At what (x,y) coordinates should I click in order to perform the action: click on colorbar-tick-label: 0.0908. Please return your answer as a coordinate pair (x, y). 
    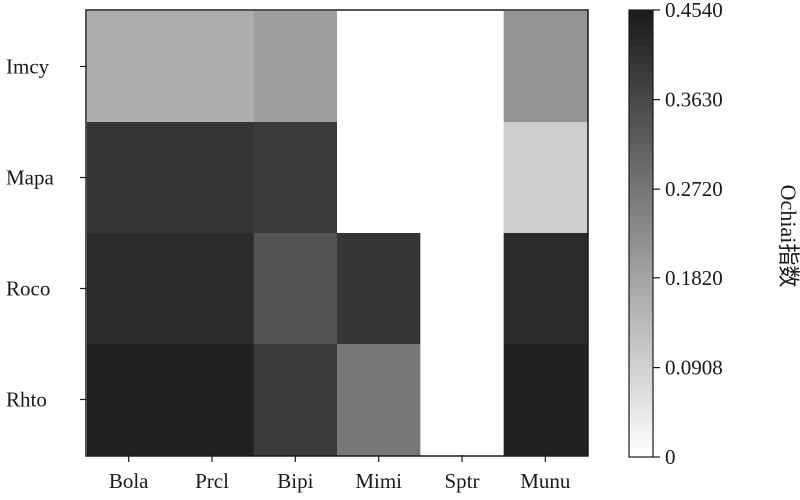
    Looking at the image, I should click on (694, 368).